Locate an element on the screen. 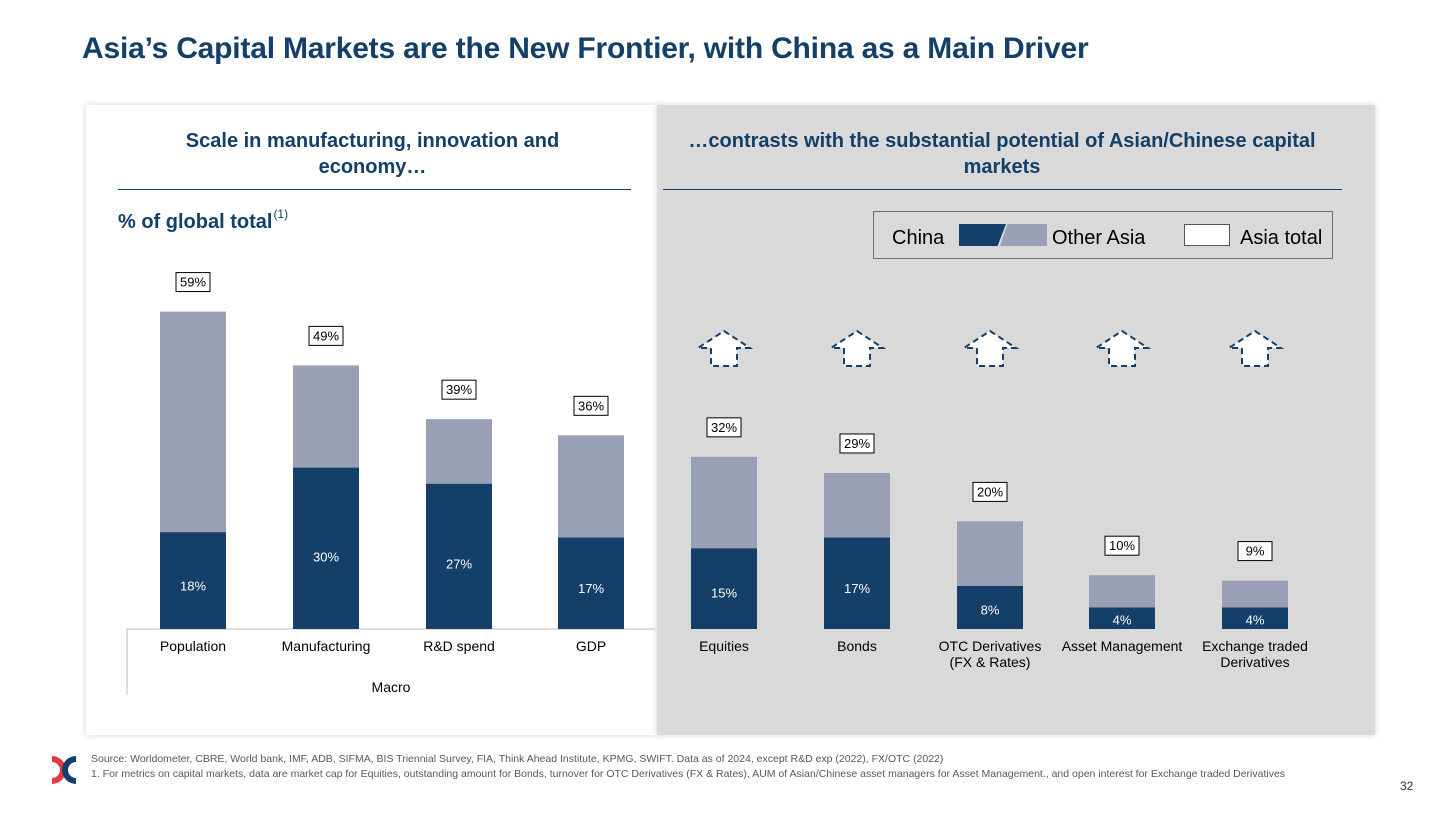  bar-china-value-label: 18% is located at coordinates (193, 585).